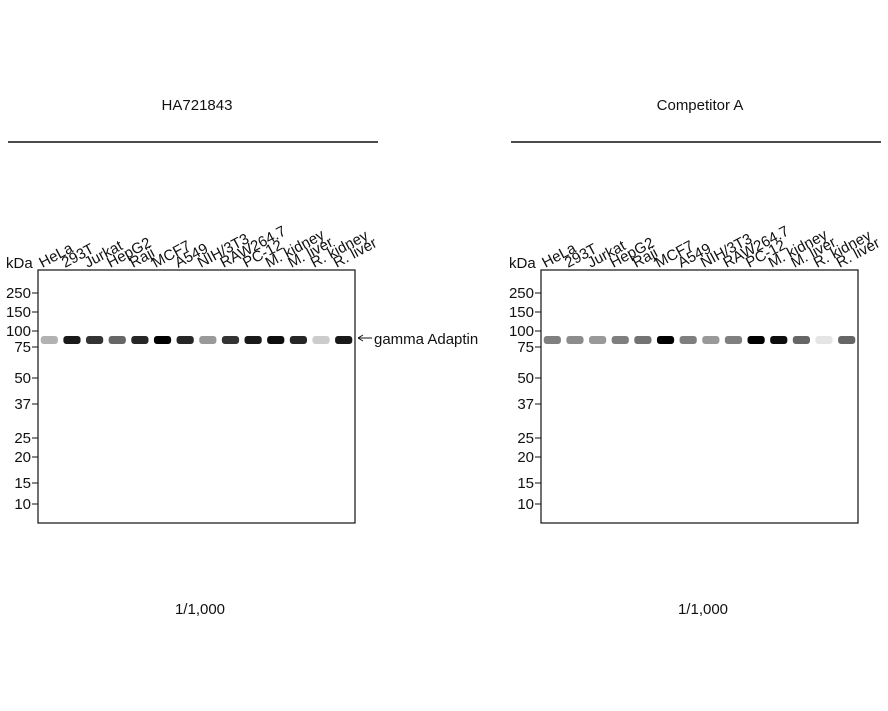  What do you see at coordinates (197, 105) in the screenshot?
I see `panel-title: HA721843` at bounding box center [197, 105].